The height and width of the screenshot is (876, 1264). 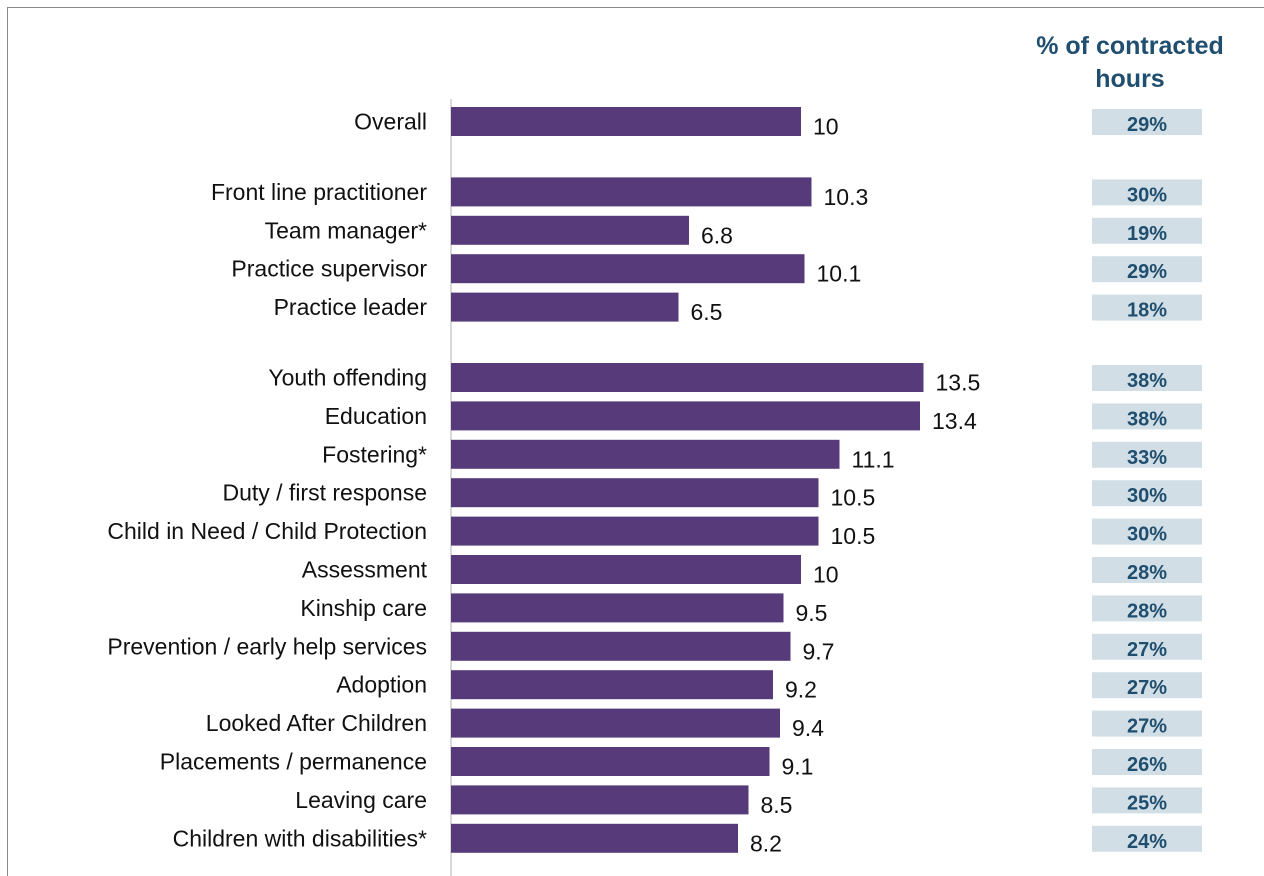 I want to click on category-label: Education, so click(x=376, y=416).